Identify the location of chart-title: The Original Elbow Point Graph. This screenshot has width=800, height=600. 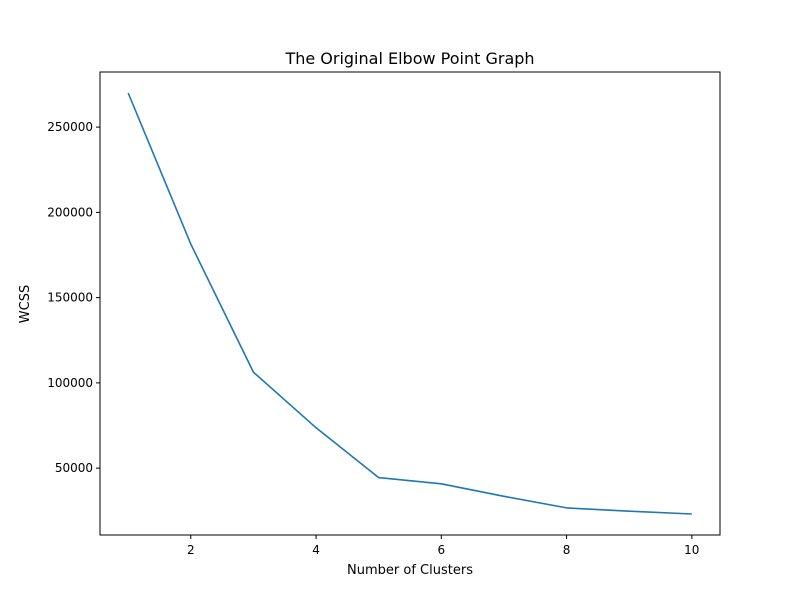
(409, 58).